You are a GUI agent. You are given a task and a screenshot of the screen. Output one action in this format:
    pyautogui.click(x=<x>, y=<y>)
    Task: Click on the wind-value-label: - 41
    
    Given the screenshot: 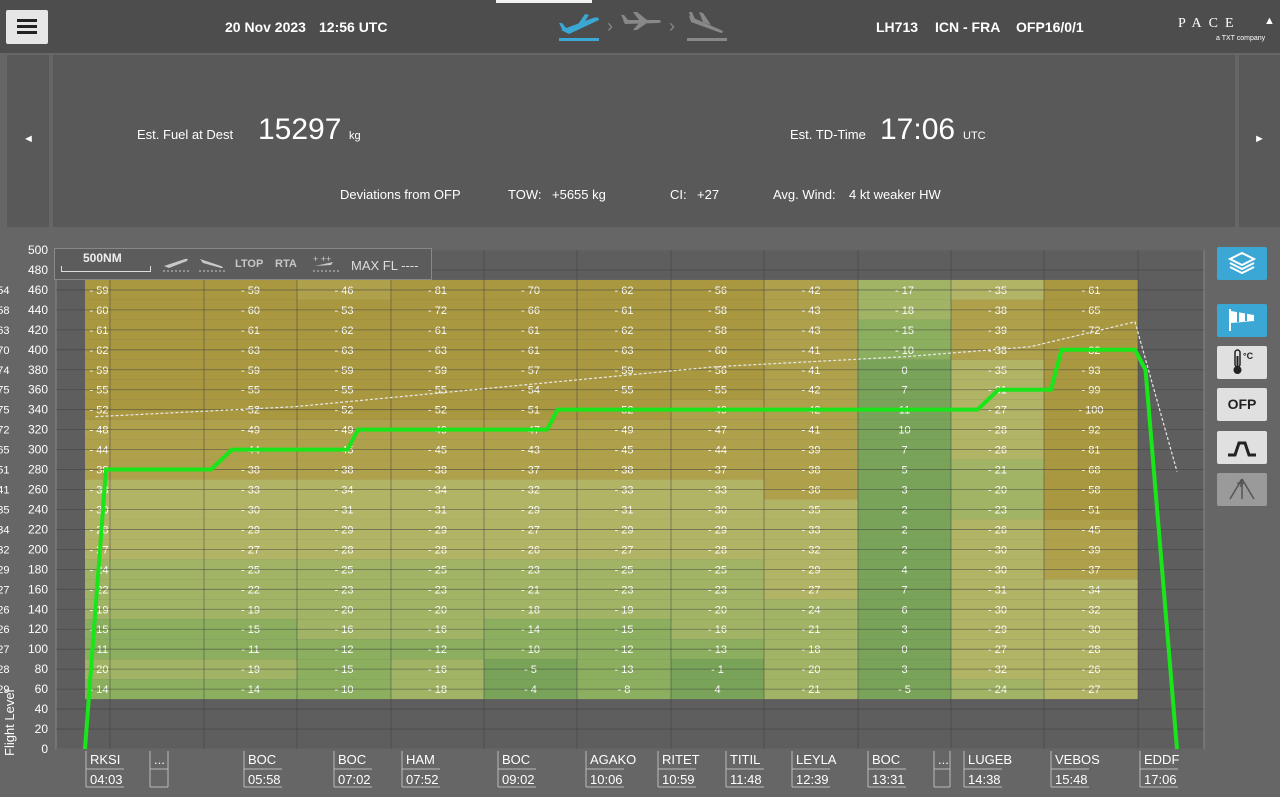 What is the action you would take?
    pyautogui.click(x=811, y=371)
    